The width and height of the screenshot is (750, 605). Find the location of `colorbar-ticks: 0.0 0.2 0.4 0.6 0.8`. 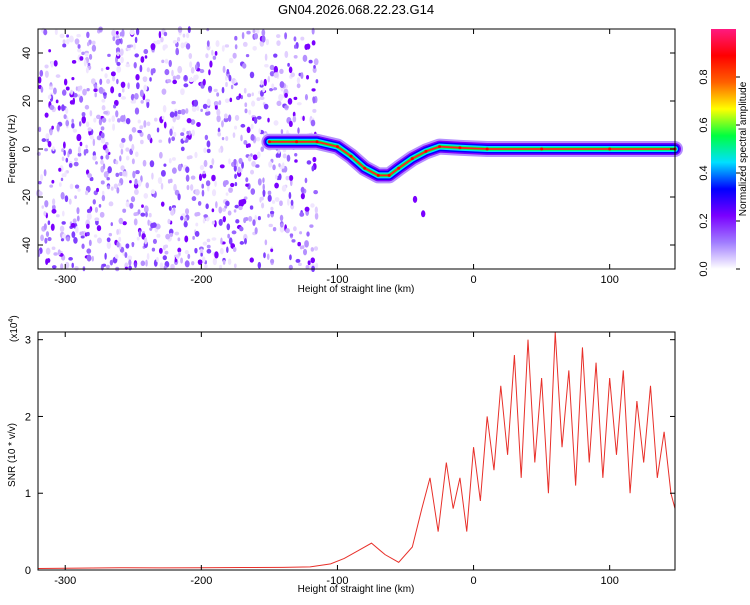

colorbar-ticks: 0.0 0.2 0.4 0.6 0.8 is located at coordinates (719, 173).